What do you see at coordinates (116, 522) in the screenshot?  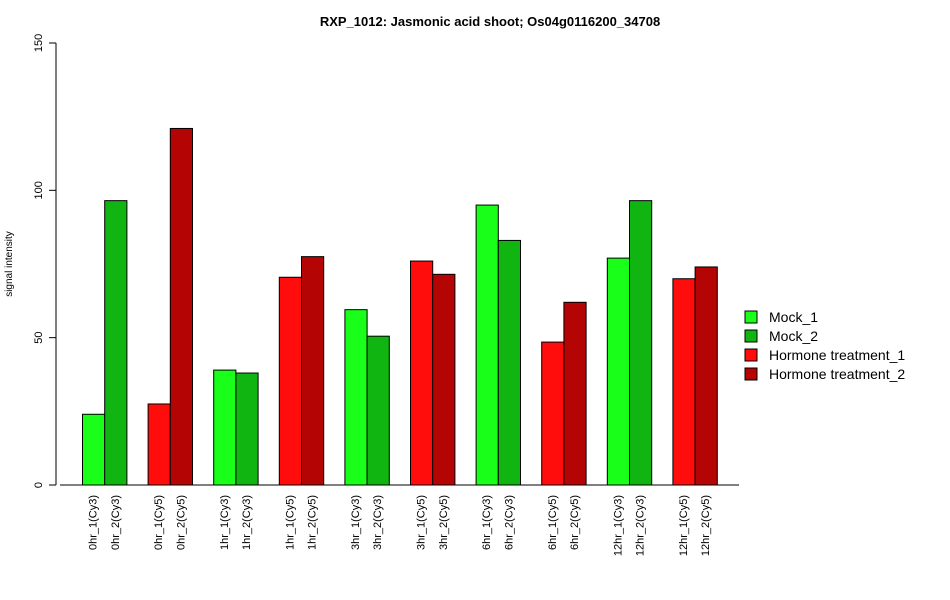 I see `x-tick-label-1: 0hr_2(Cy3)` at bounding box center [116, 522].